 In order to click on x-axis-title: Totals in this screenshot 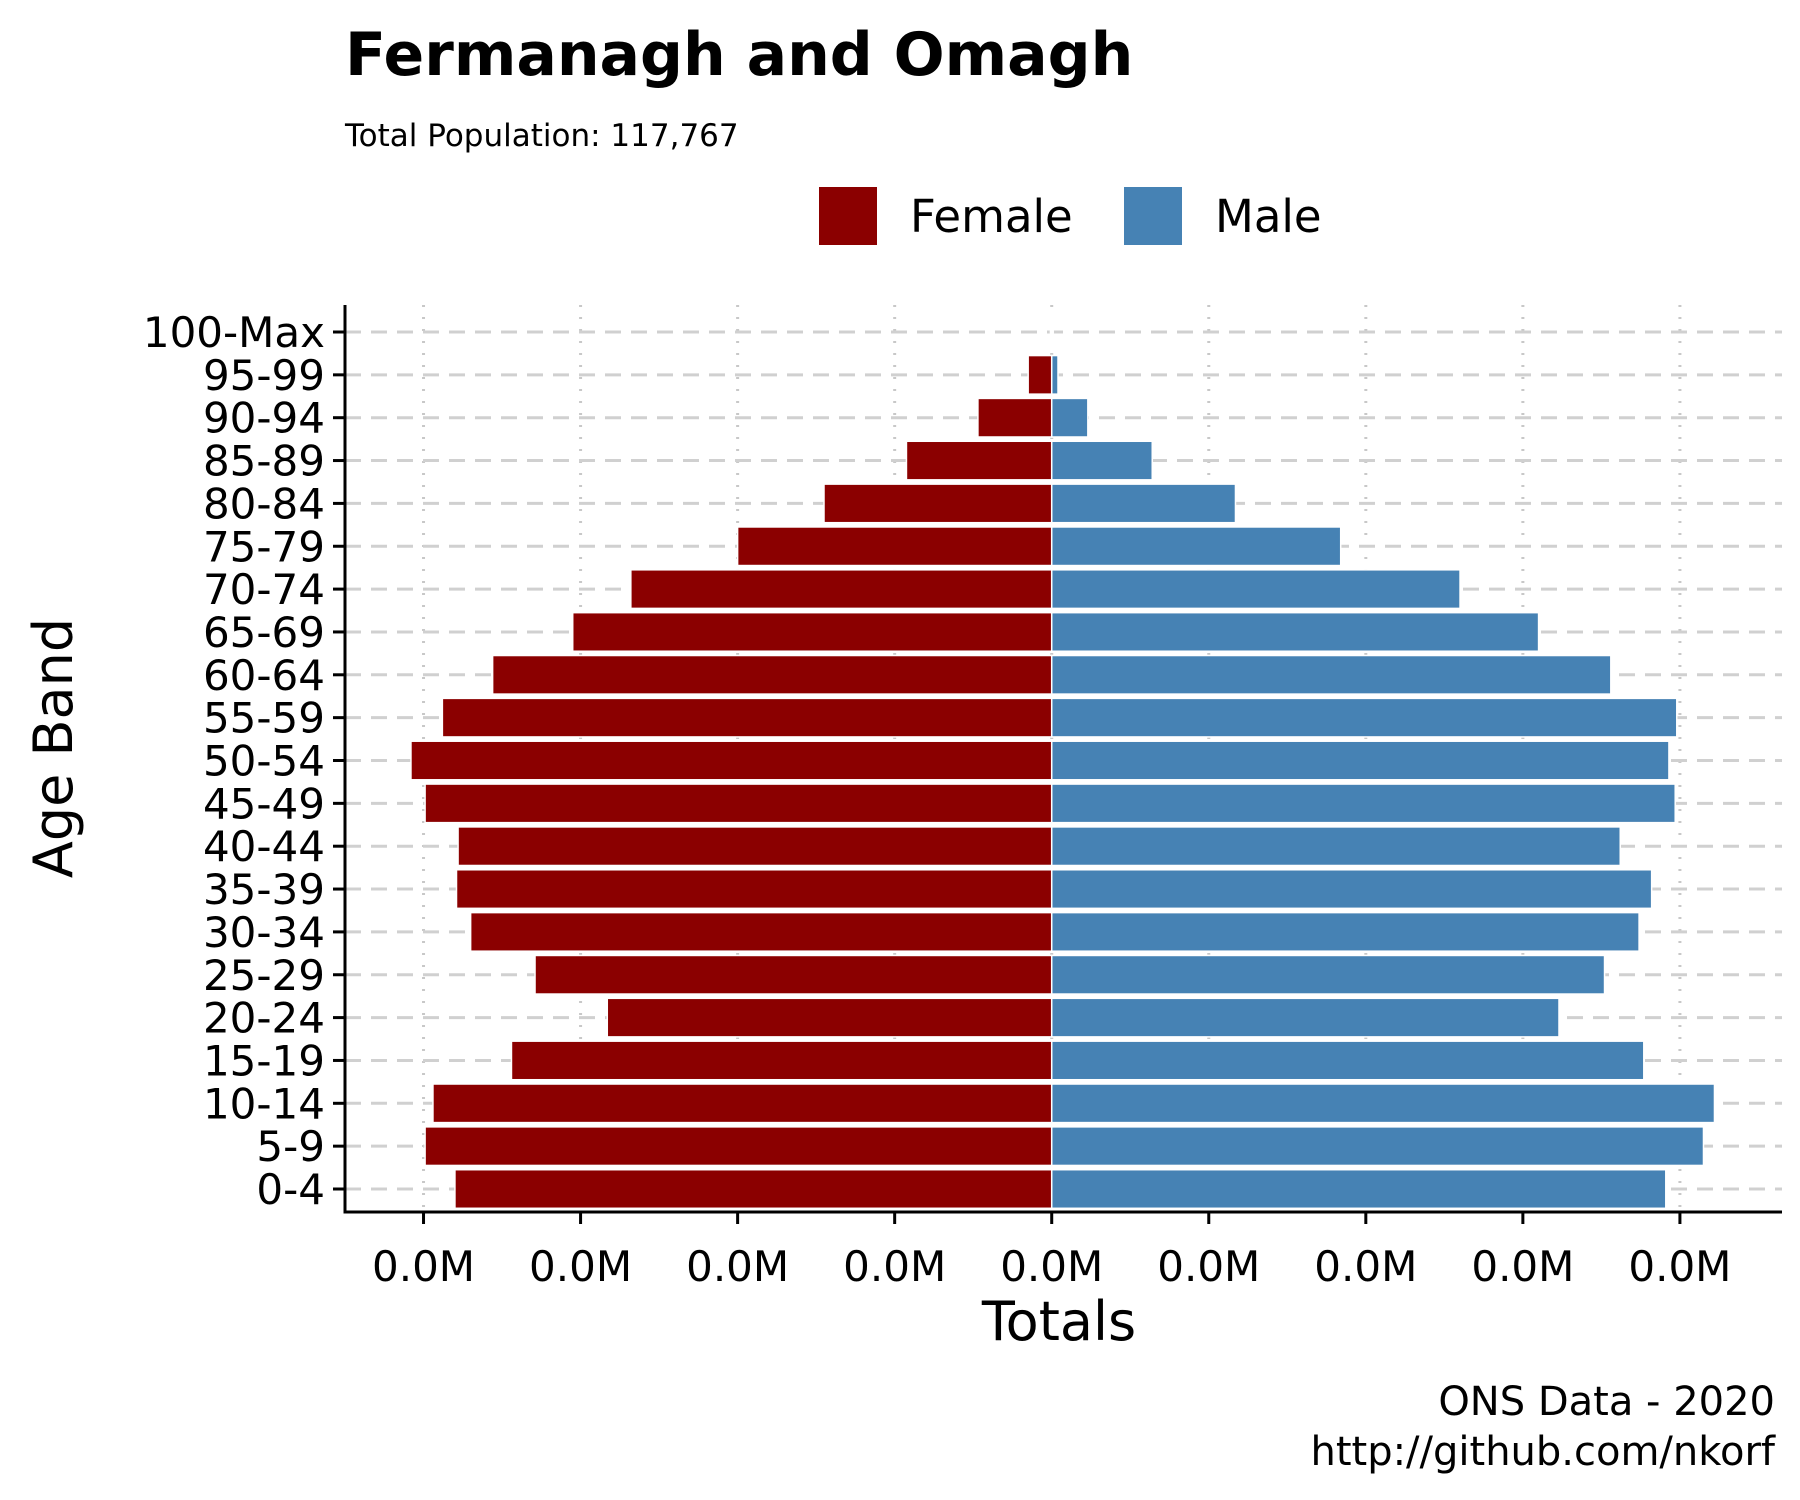, I will do `click(1058, 1321)`.